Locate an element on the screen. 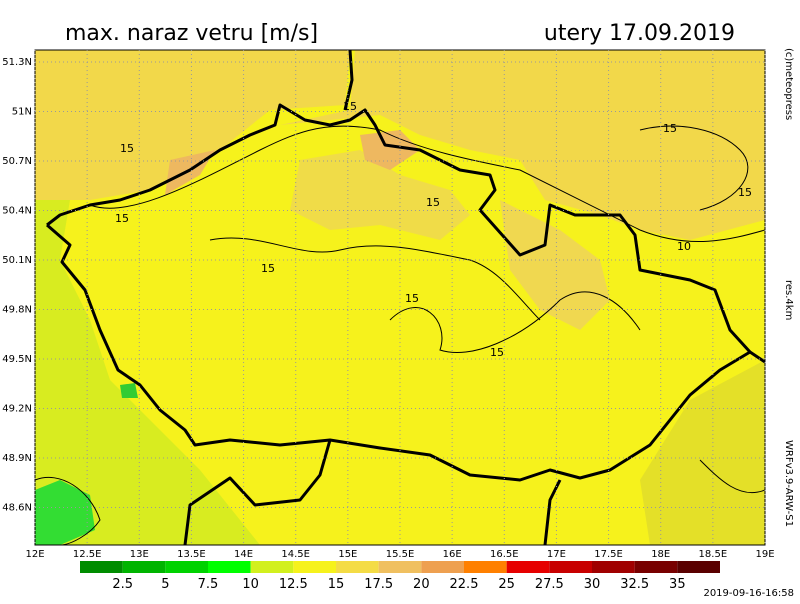  date: utery 17.09.2019 is located at coordinates (639, 33).